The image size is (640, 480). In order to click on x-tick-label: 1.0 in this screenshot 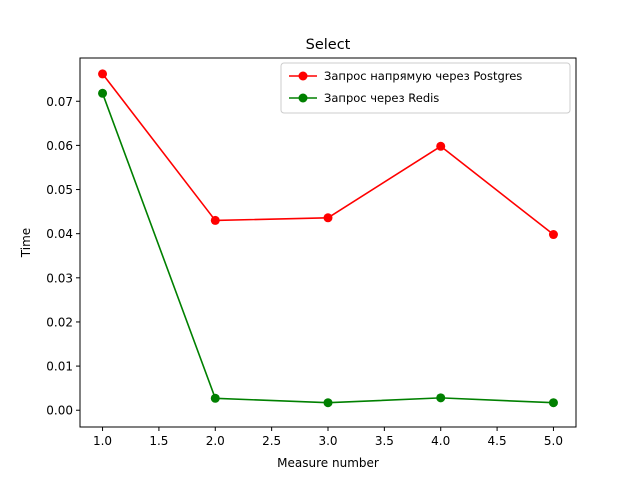, I will do `click(102, 441)`.